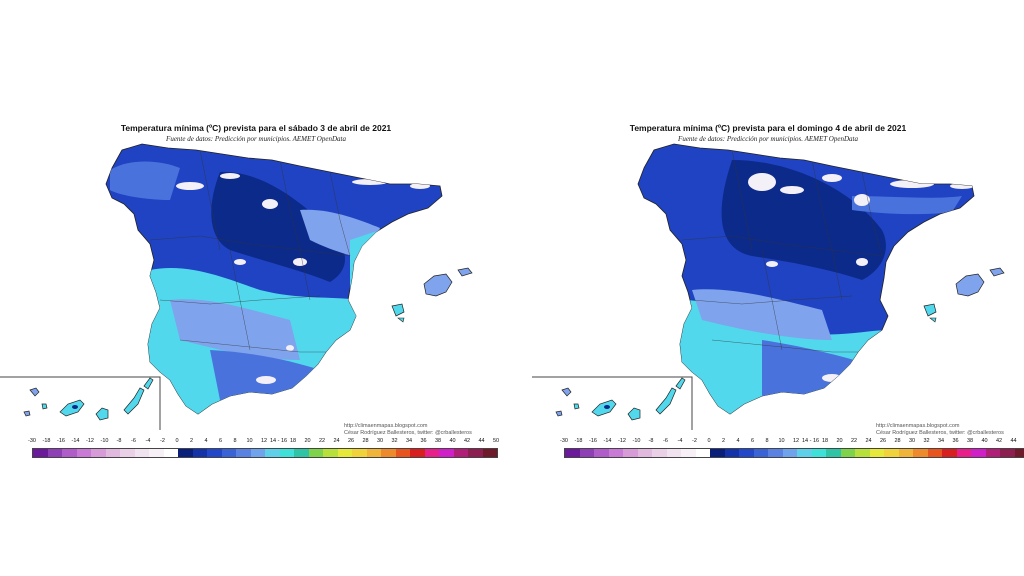 Image resolution: width=1024 pixels, height=576 pixels. Describe the element at coordinates (75, 441) in the screenshot. I see `legend-tick-label: -14` at that location.